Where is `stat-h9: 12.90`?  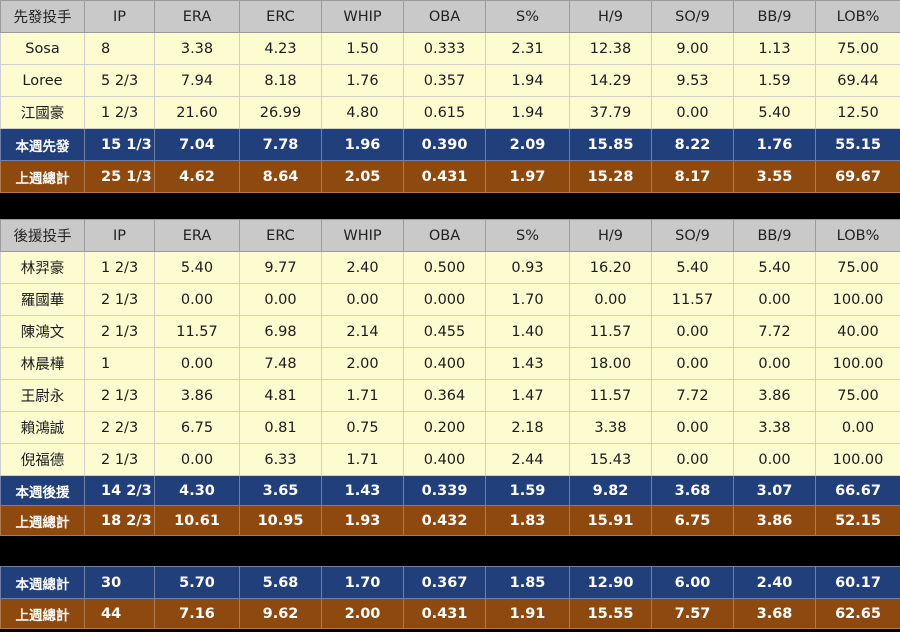
stat-h9: 12.90 is located at coordinates (610, 582).